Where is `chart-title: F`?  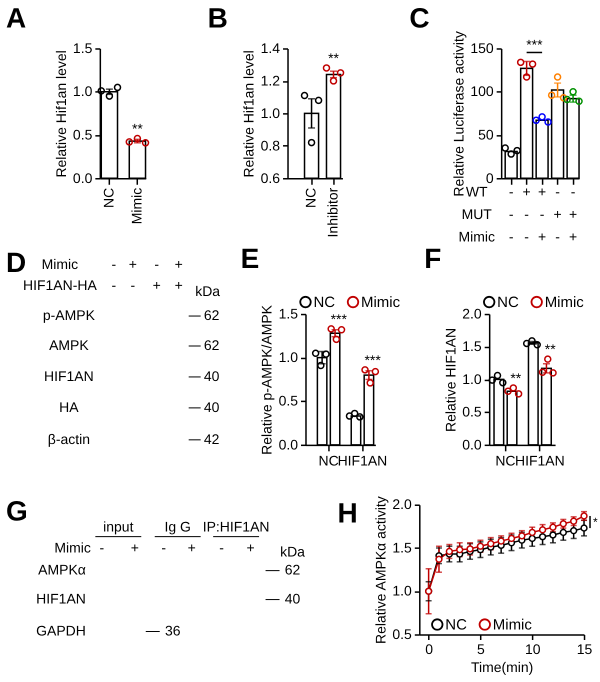
chart-title: F is located at coordinates (433, 258).